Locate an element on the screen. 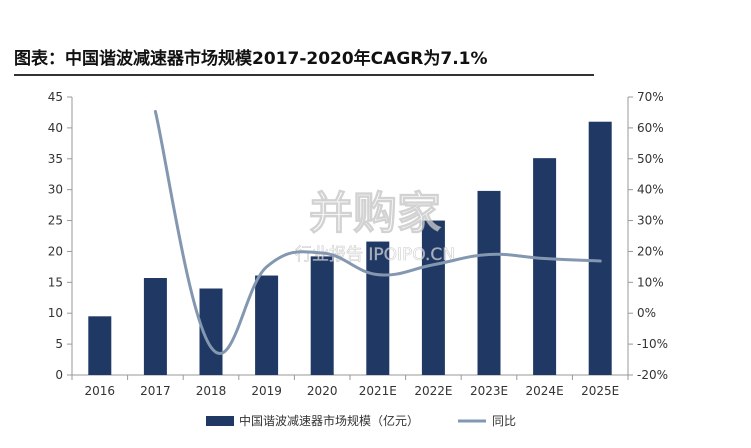  y-right-tick-label: -10% is located at coordinates (652, 344).